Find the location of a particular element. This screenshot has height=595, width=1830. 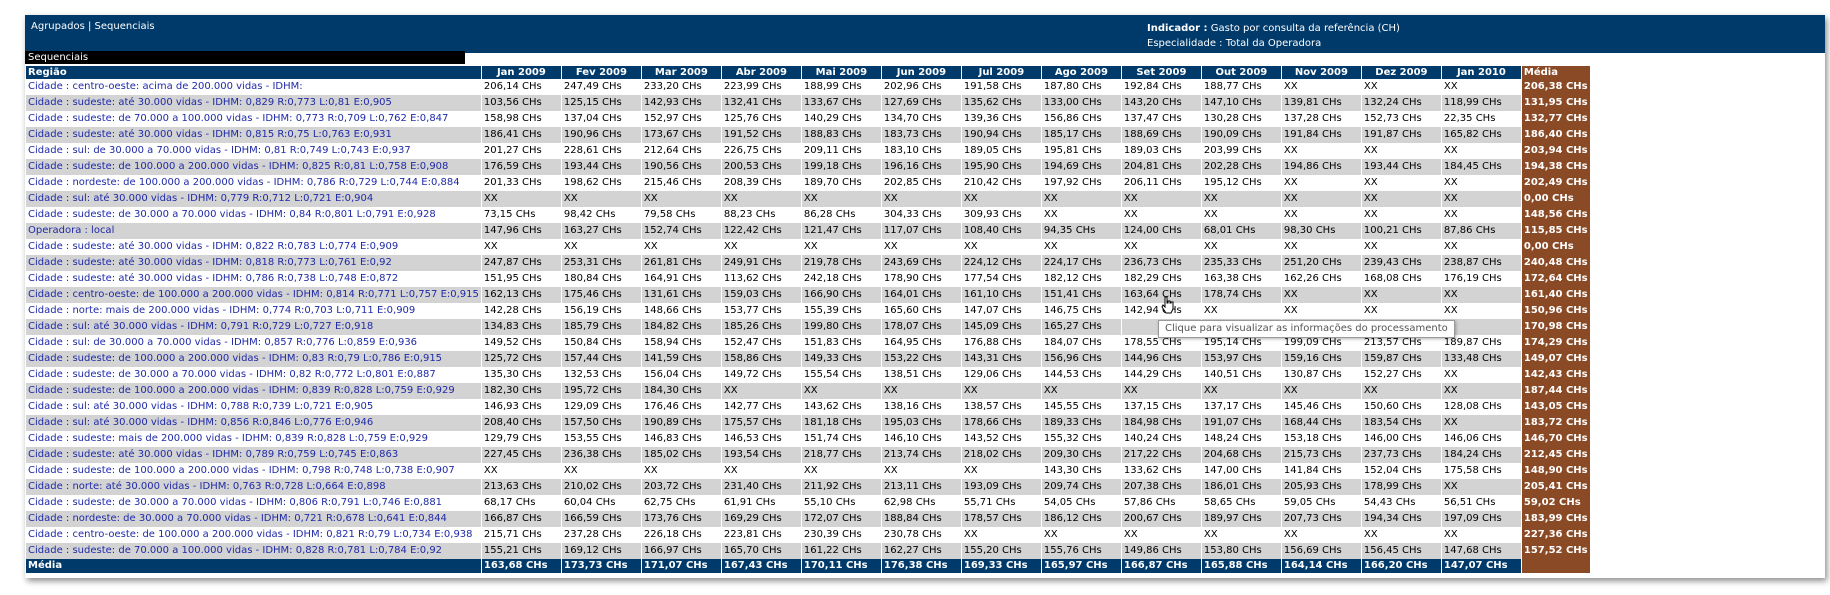

value-cell: 209,74 CHs is located at coordinates (1081, 487).